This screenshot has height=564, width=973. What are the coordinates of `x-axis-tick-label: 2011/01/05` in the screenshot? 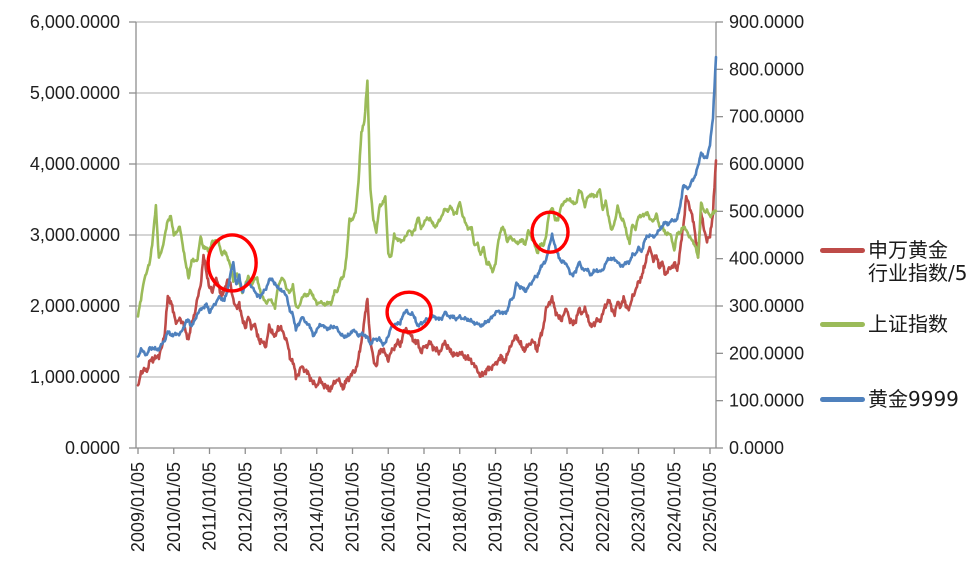 It's located at (210, 506).